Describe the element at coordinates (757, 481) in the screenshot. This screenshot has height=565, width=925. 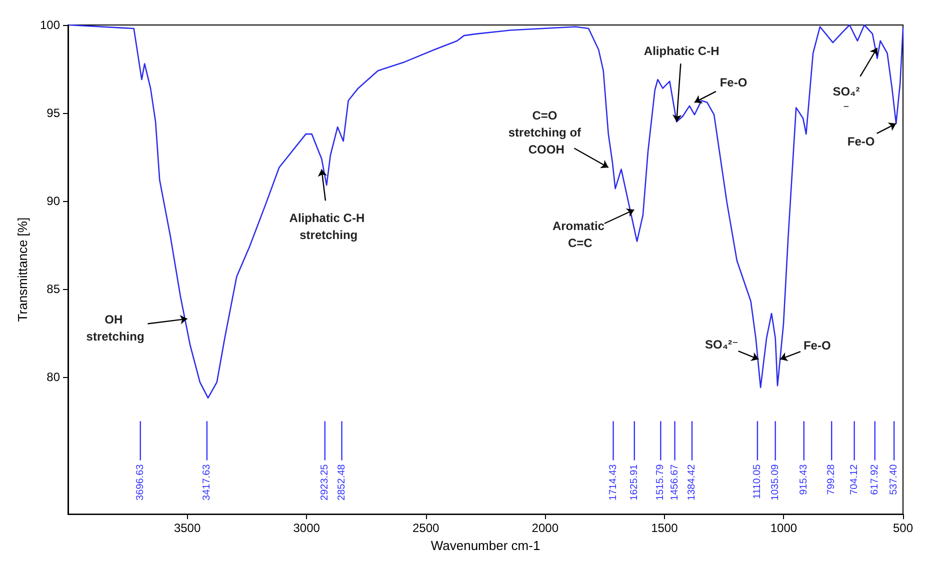
I see `ref-line-label: 1110.05` at that location.